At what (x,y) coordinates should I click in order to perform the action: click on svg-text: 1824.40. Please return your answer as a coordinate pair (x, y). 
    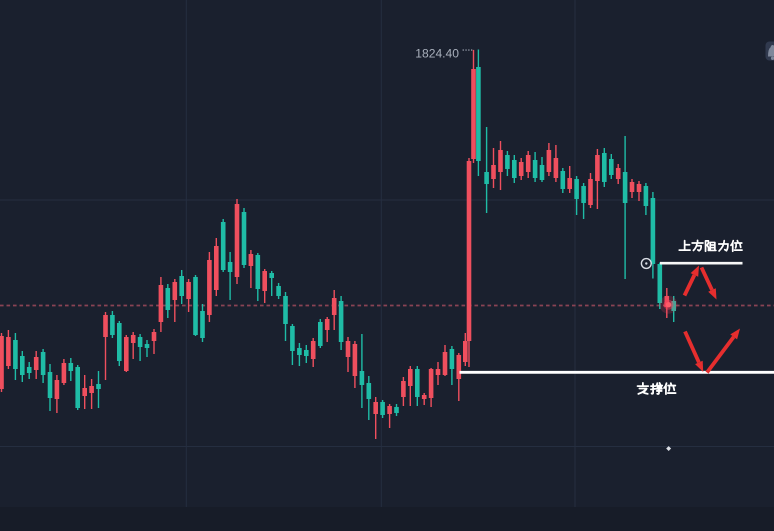
    Looking at the image, I should click on (437, 54).